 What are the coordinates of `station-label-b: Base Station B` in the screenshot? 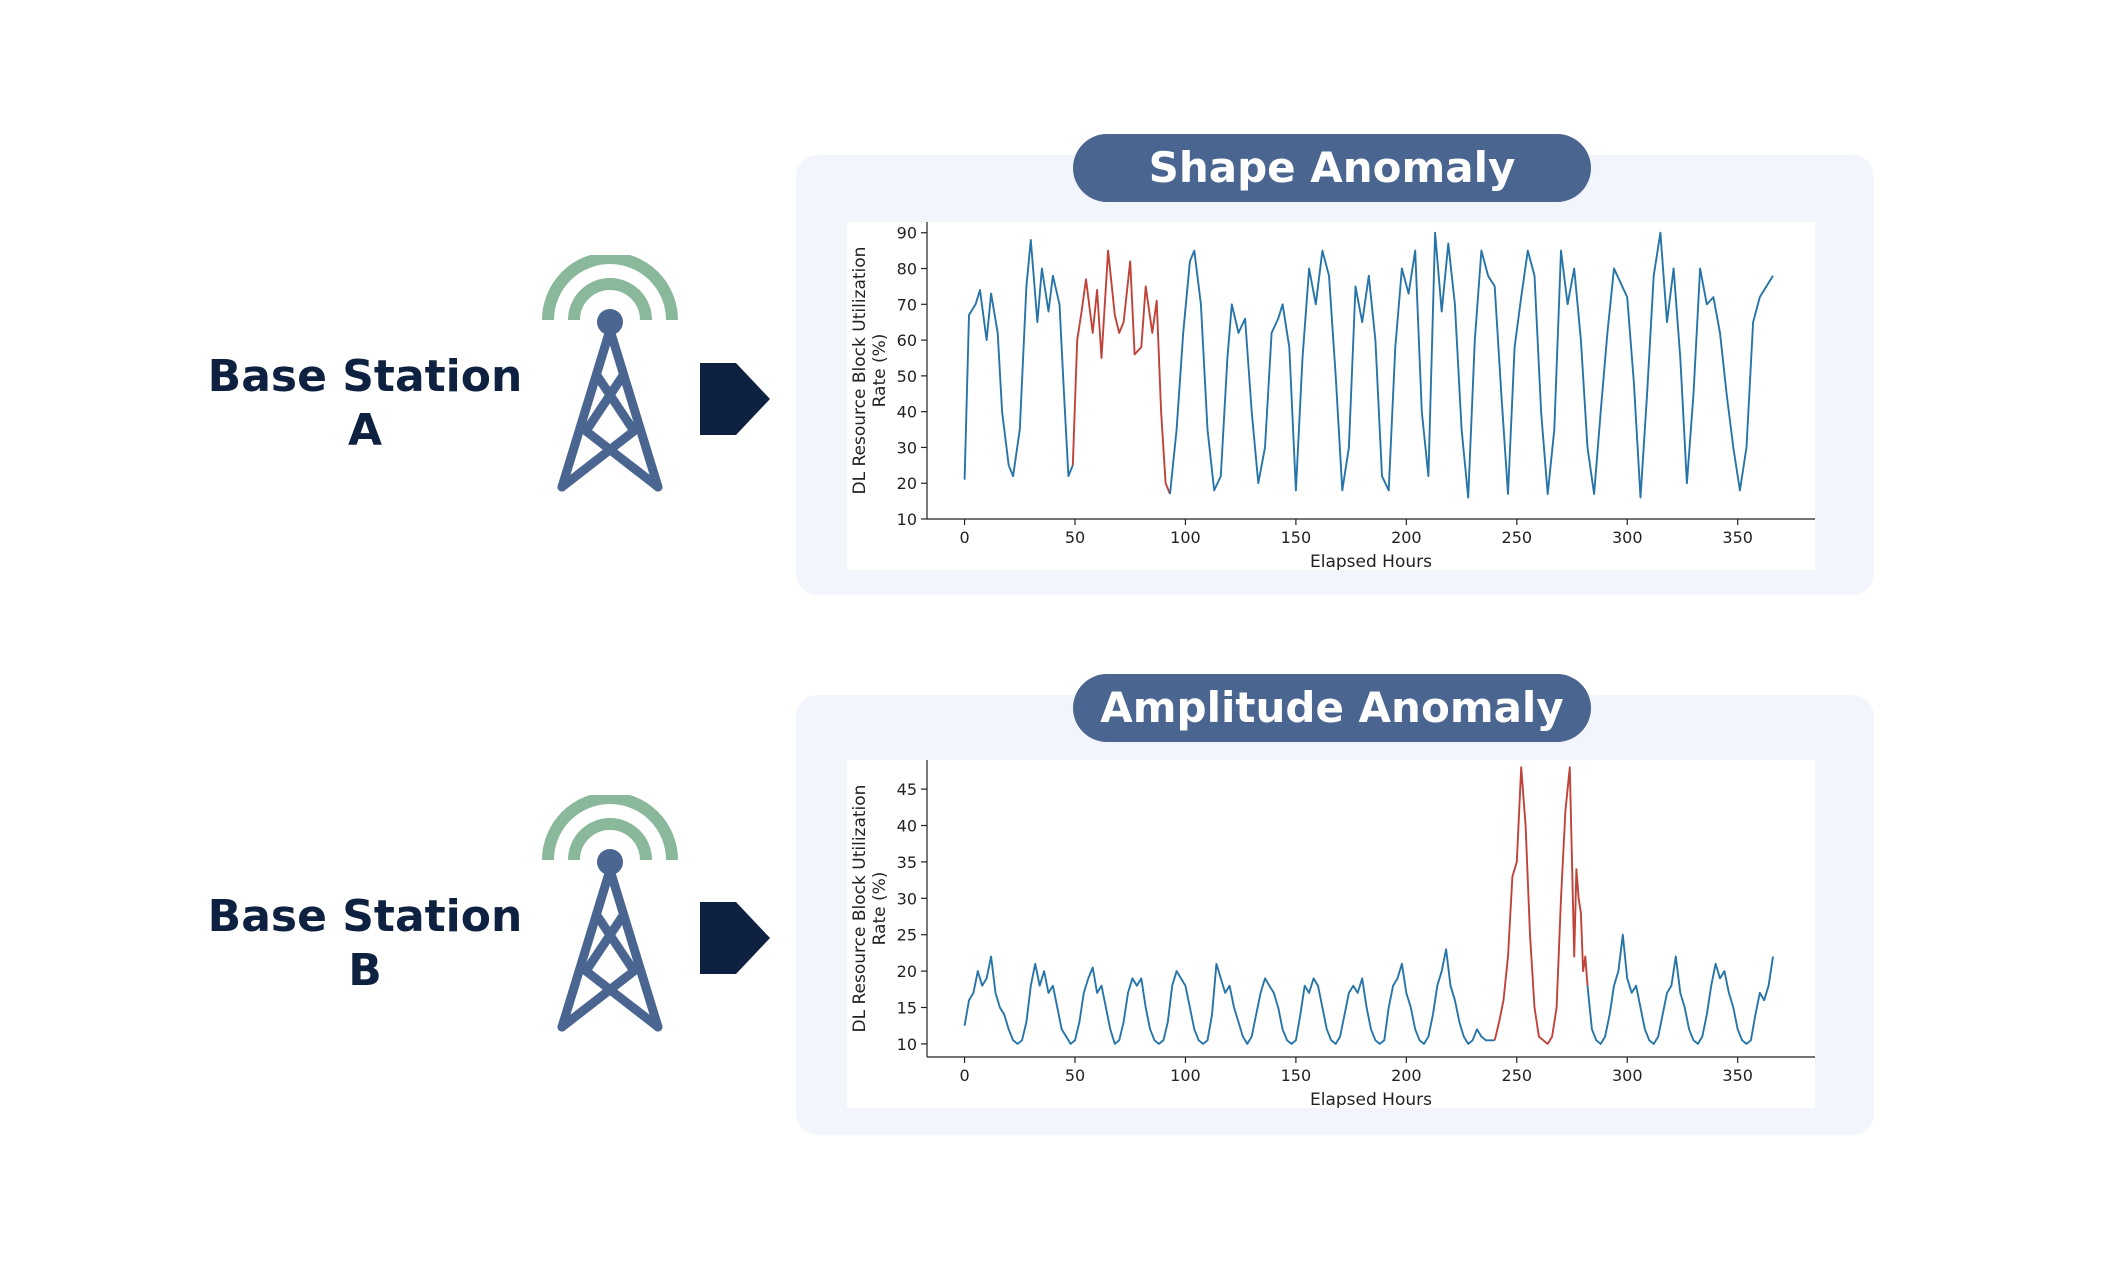 It's located at (365, 944).